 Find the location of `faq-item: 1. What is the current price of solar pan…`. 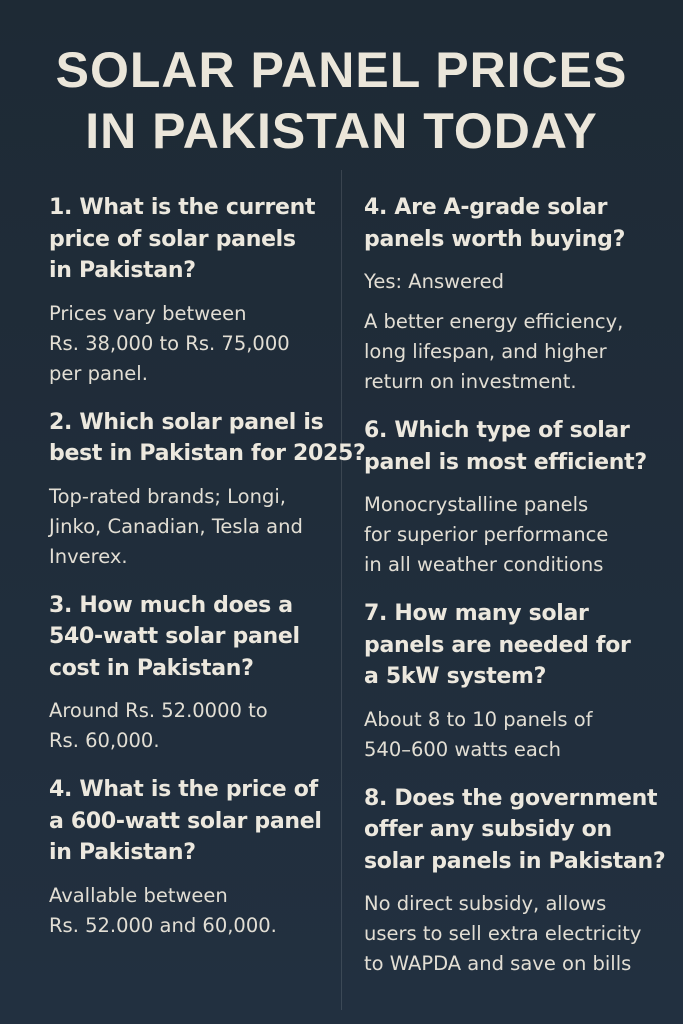

faq-item: 1. What is the current price of solar pan… is located at coordinates (199, 290).